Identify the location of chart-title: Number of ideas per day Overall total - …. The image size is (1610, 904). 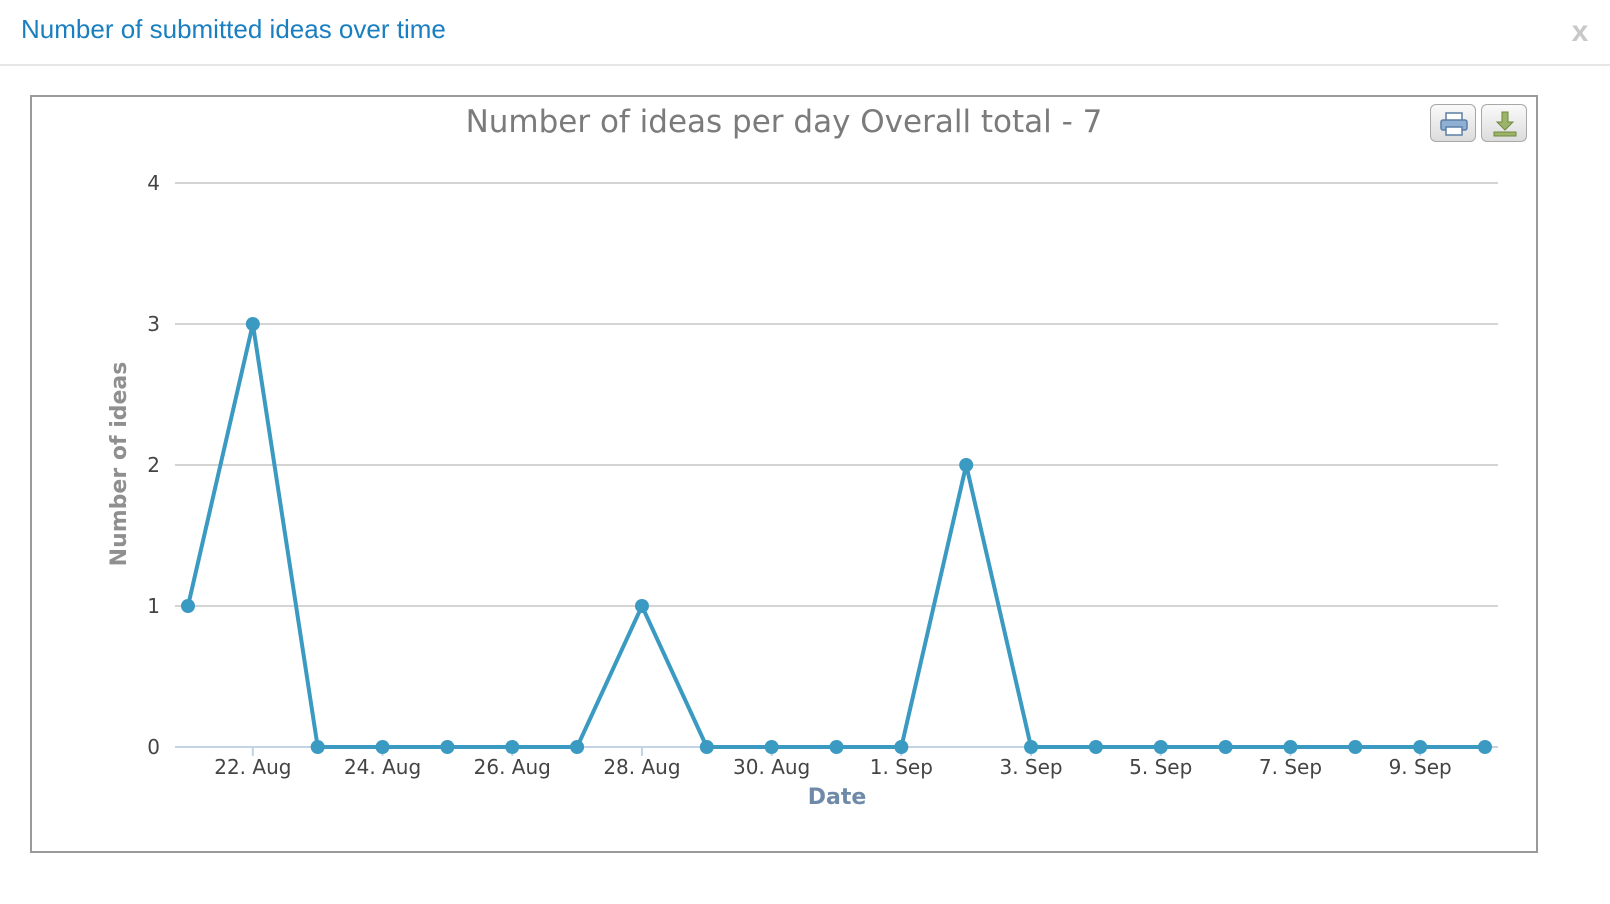
(784, 122).